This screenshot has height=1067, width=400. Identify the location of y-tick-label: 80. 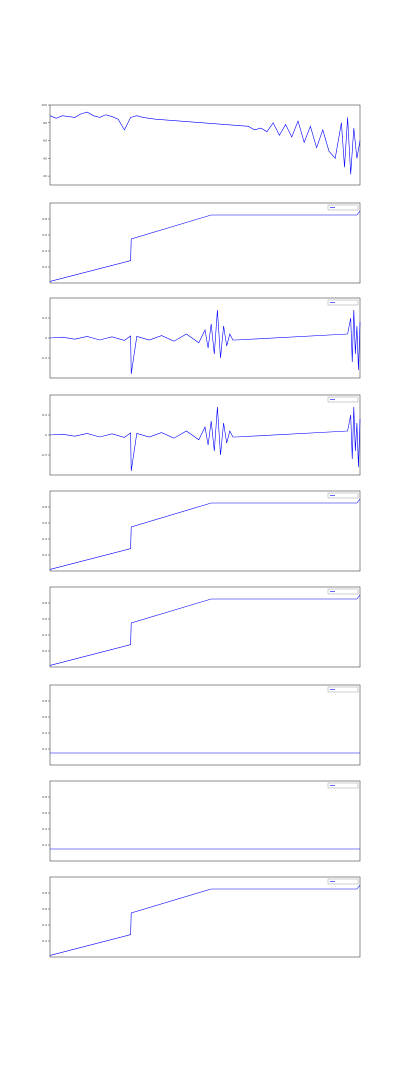
(45, 123).